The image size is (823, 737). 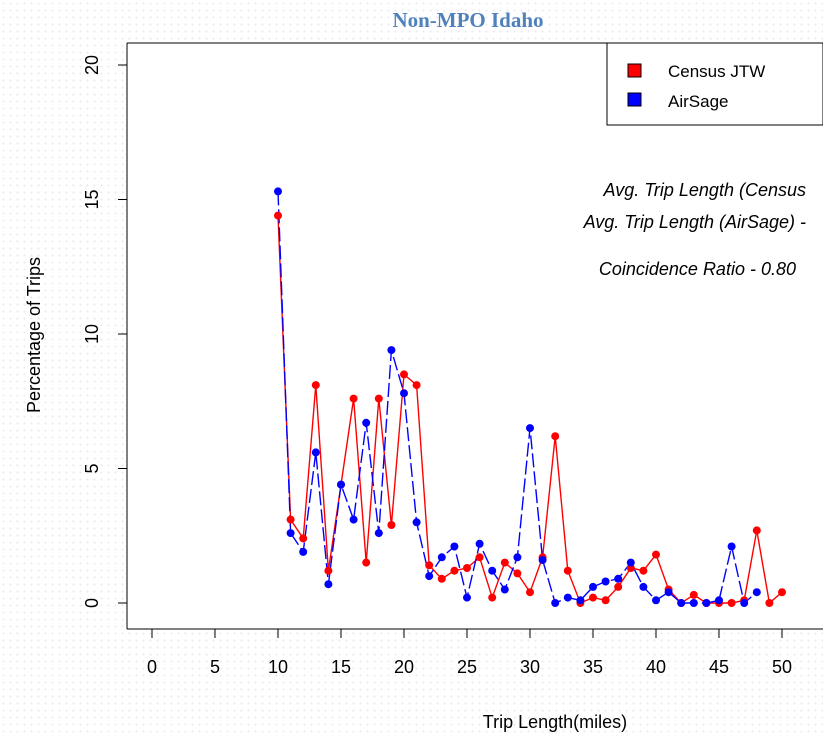 What do you see at coordinates (716, 71) in the screenshot?
I see `legend-label-census: Census JTW` at bounding box center [716, 71].